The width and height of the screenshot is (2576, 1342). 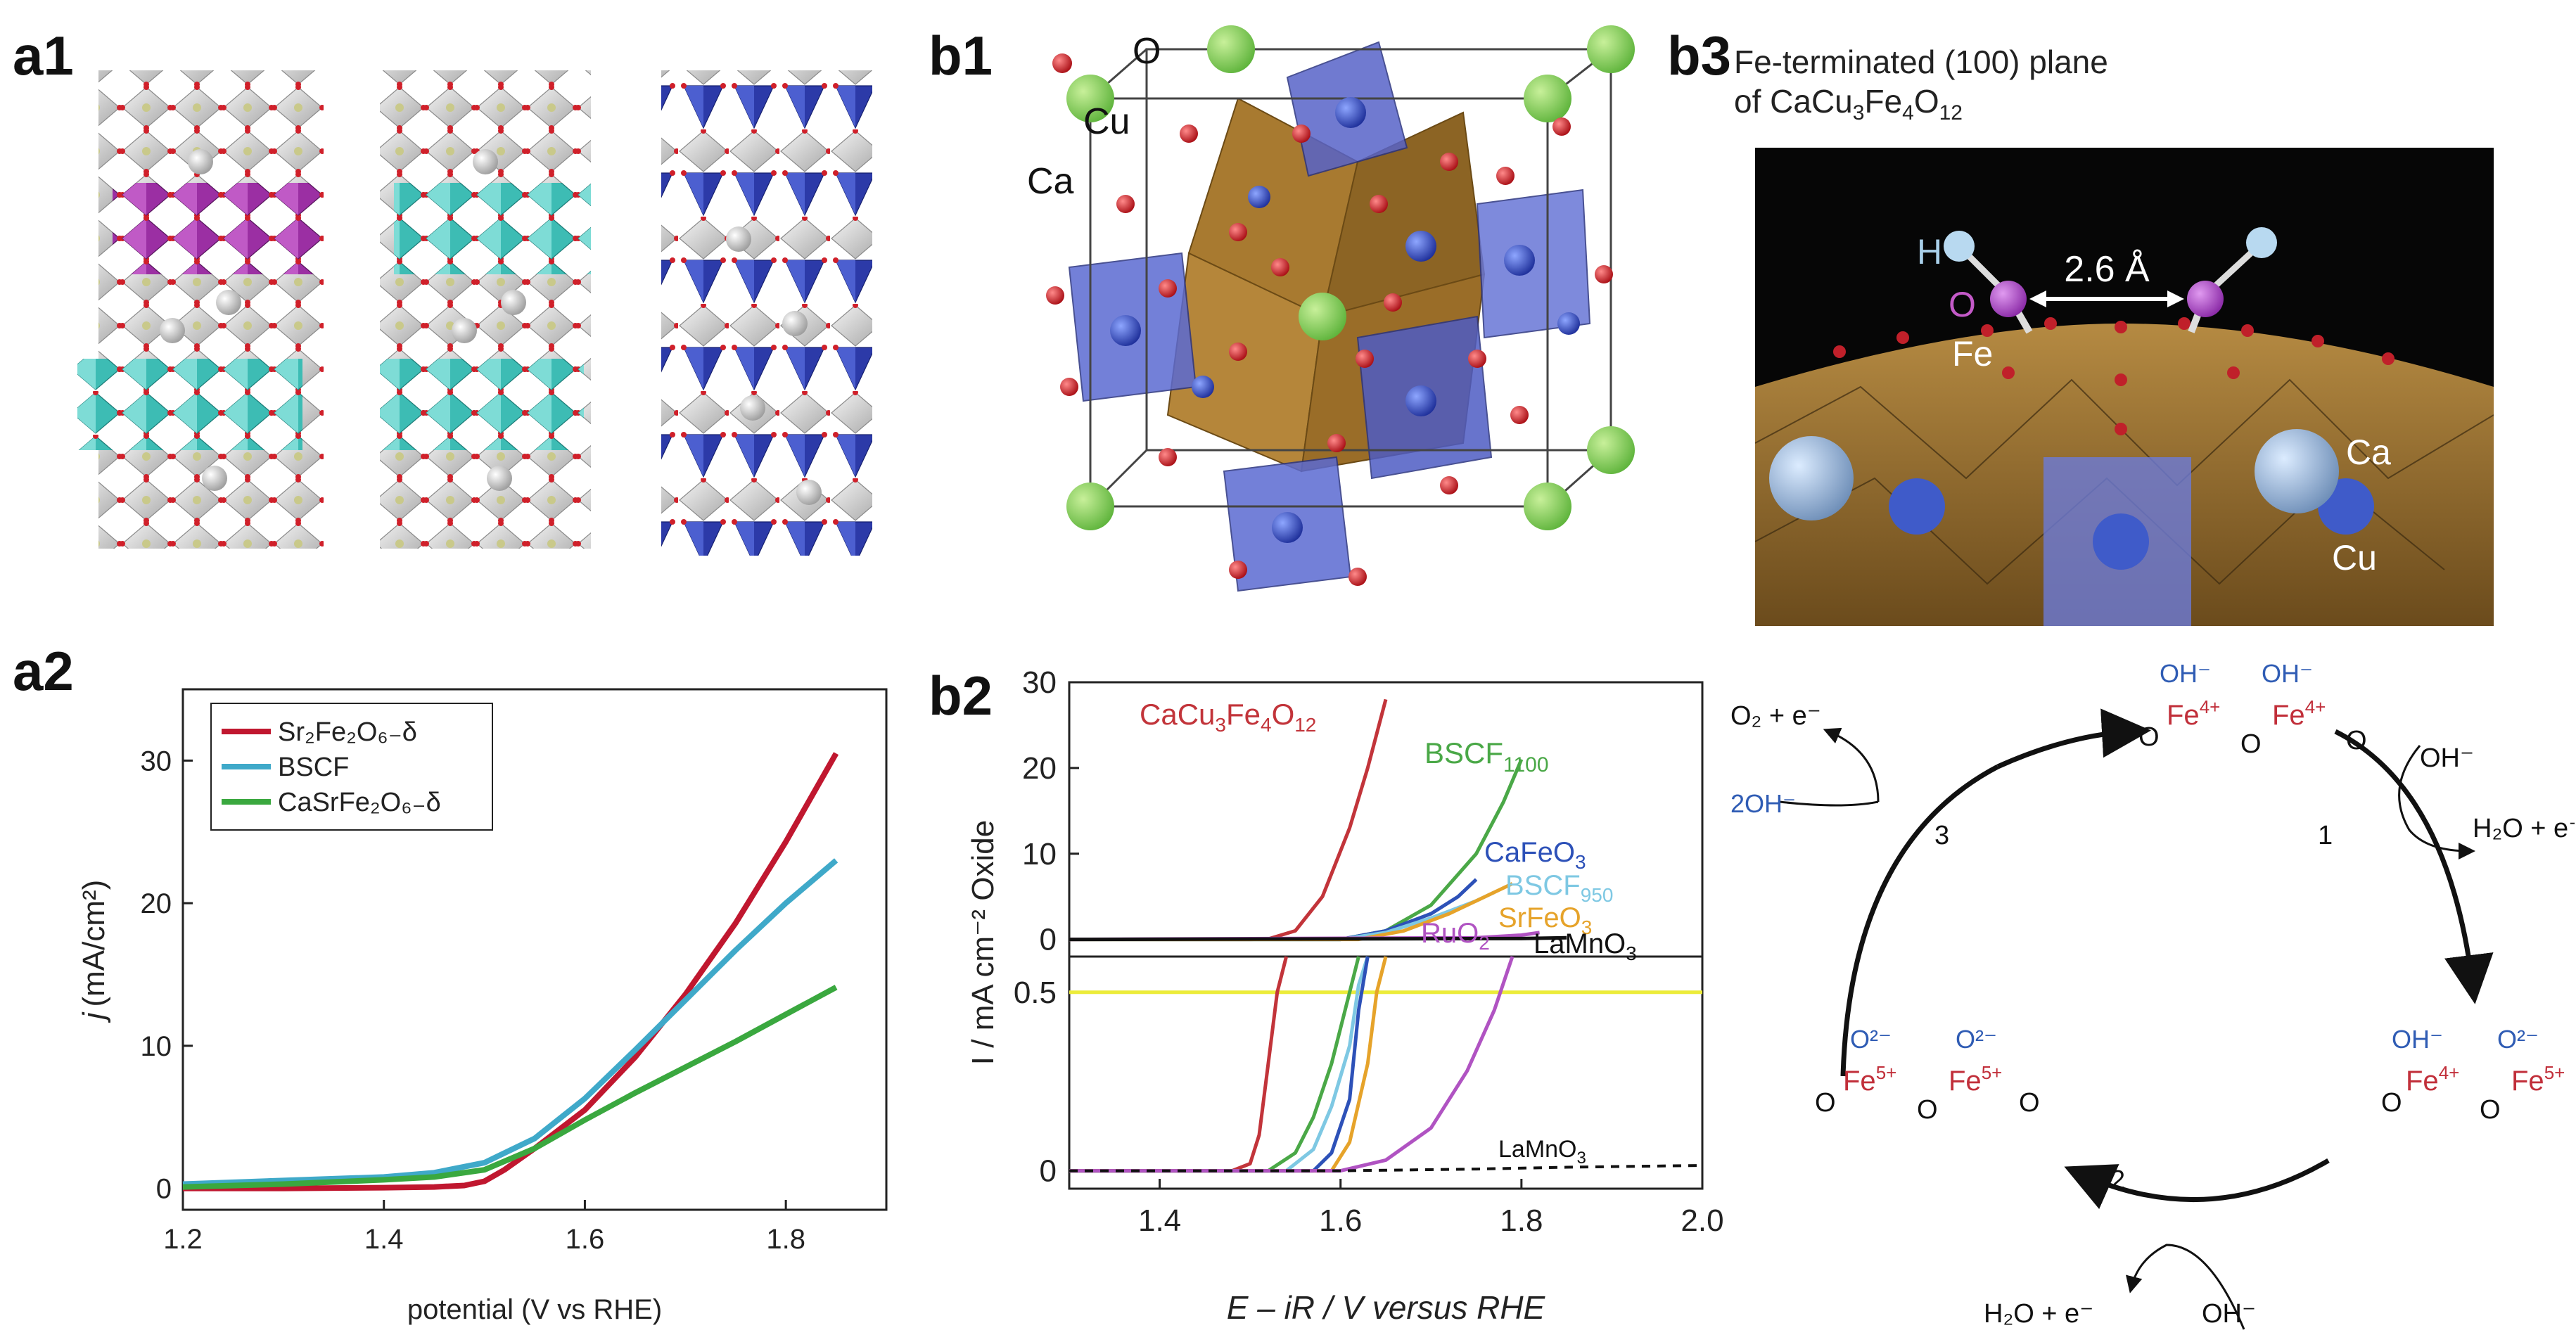 I want to click on b2-label-cacu3fe4o12: CaCu3Fe4O12, so click(x=1228, y=717).